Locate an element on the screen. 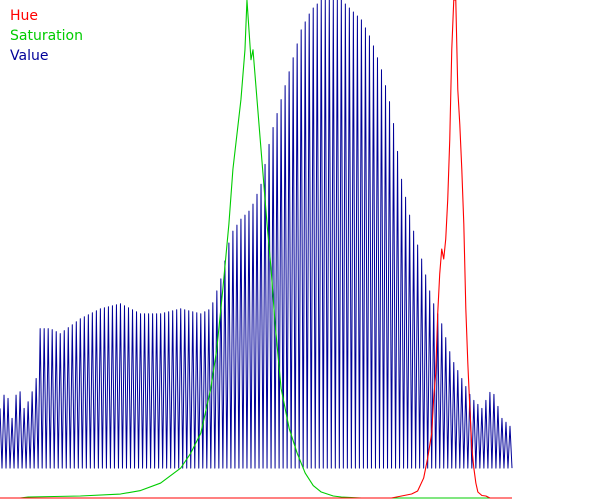 This screenshot has height=500, width=600. legend-saturation: Saturation is located at coordinates (46, 36).